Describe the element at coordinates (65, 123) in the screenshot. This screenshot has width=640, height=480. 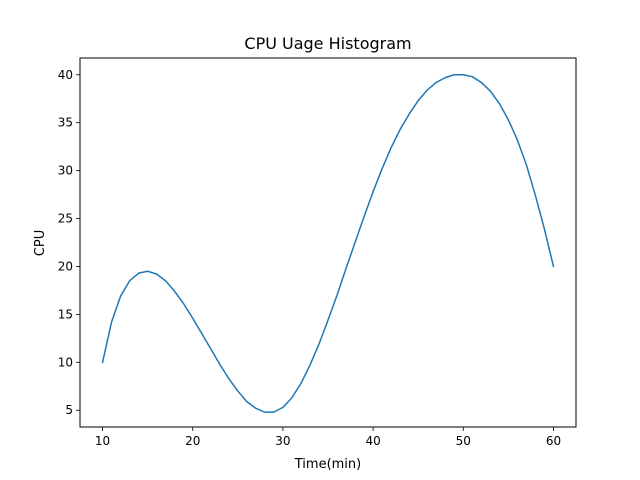
I see `y-tick-label: 35` at that location.